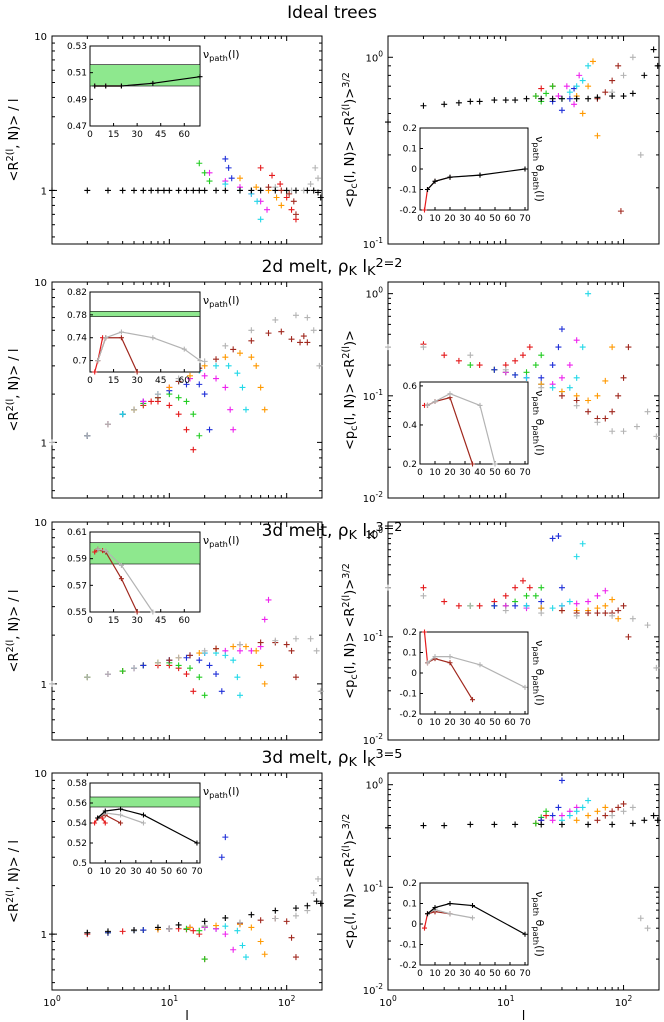 The height and width of the screenshot is (1022, 664). I want to click on text-part: <p, so click(350, 939).